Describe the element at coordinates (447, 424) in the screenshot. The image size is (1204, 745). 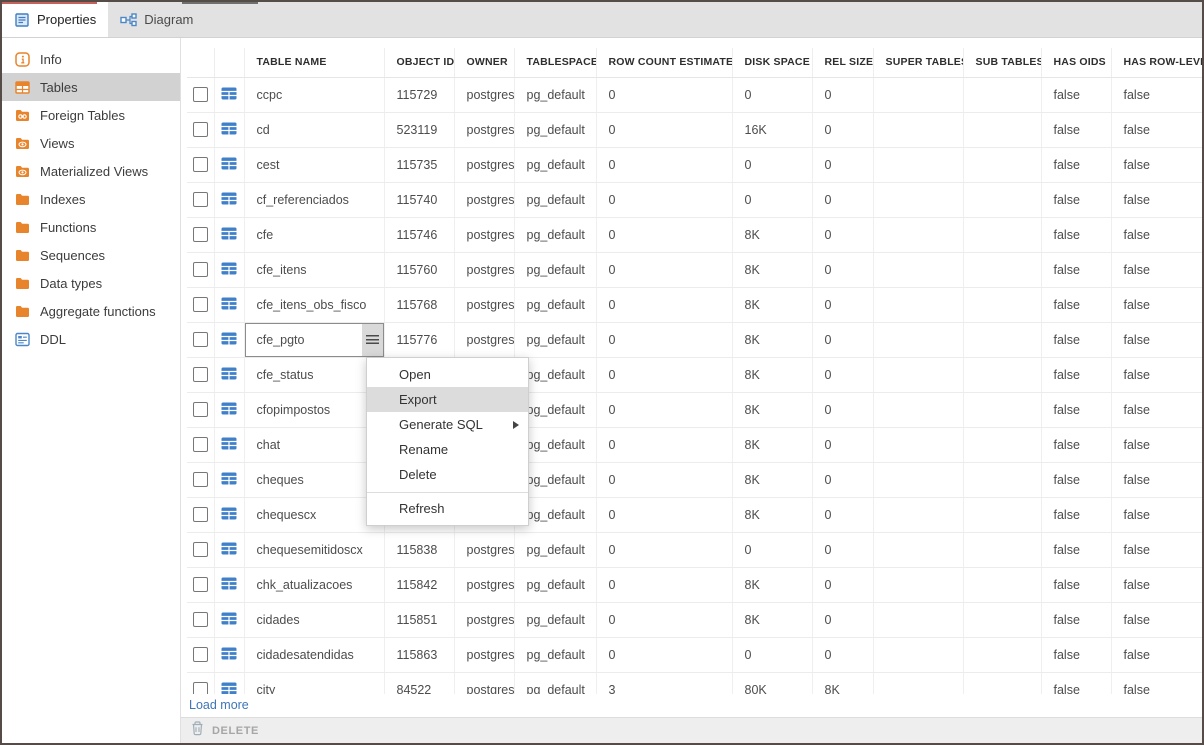
I see `menu-item-generate-sql: Generate SQL` at that location.